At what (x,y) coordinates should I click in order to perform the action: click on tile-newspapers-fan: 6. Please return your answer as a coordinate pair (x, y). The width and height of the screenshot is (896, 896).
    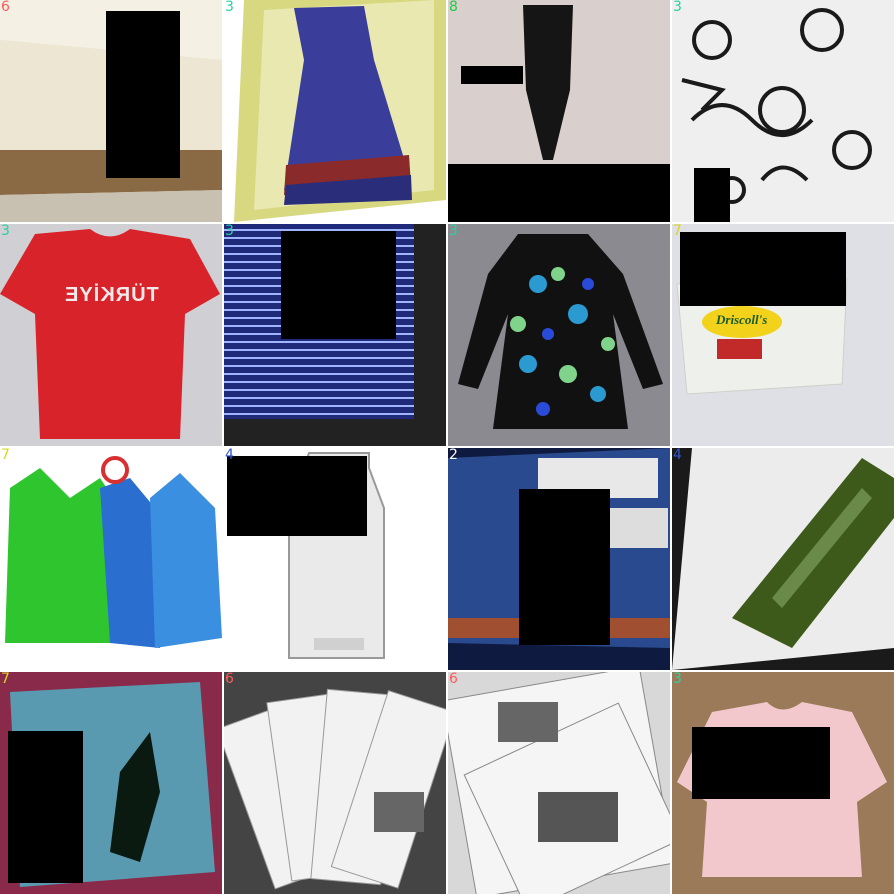
    Looking at the image, I should click on (335, 783).